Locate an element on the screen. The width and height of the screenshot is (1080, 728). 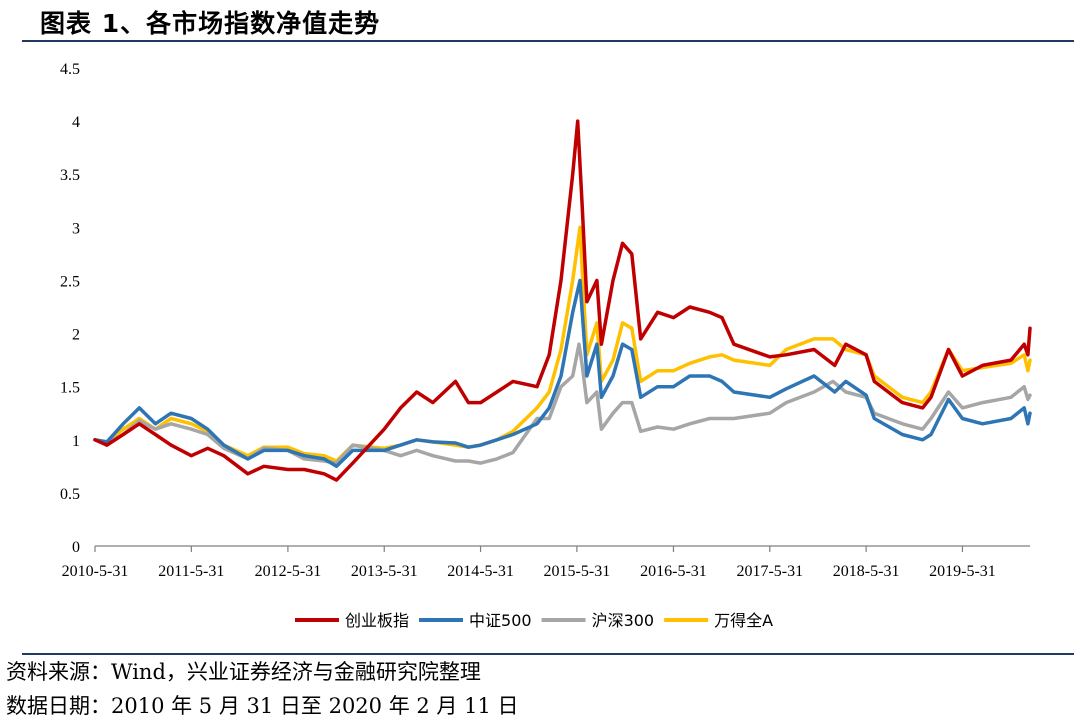
x-tick-label: 2013-5-31 is located at coordinates (384, 571).